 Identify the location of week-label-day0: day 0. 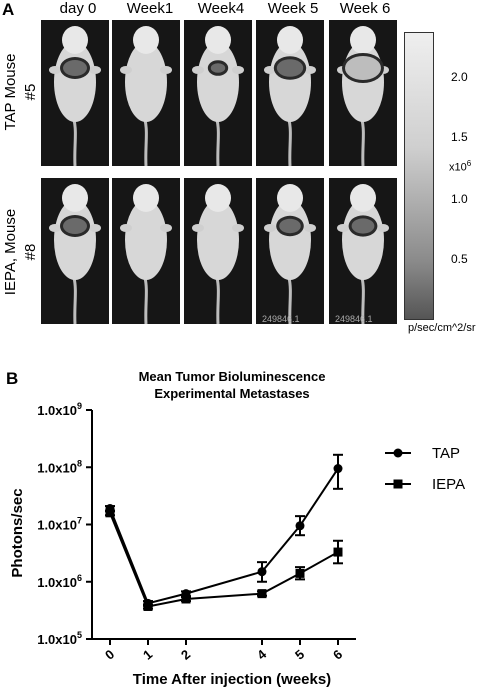
(78, 8).